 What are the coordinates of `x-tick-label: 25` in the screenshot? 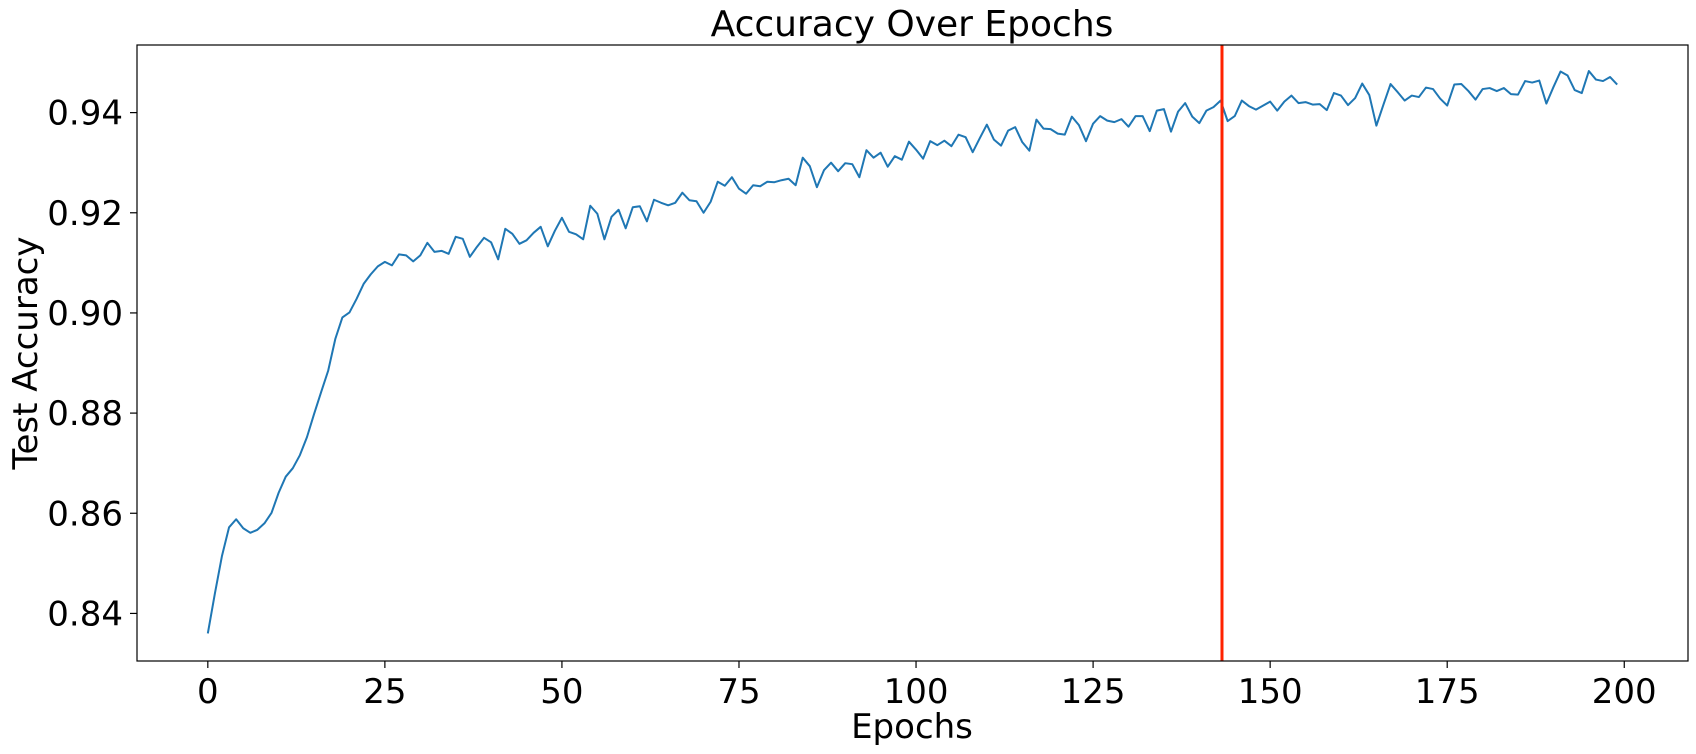 It's located at (384, 692).